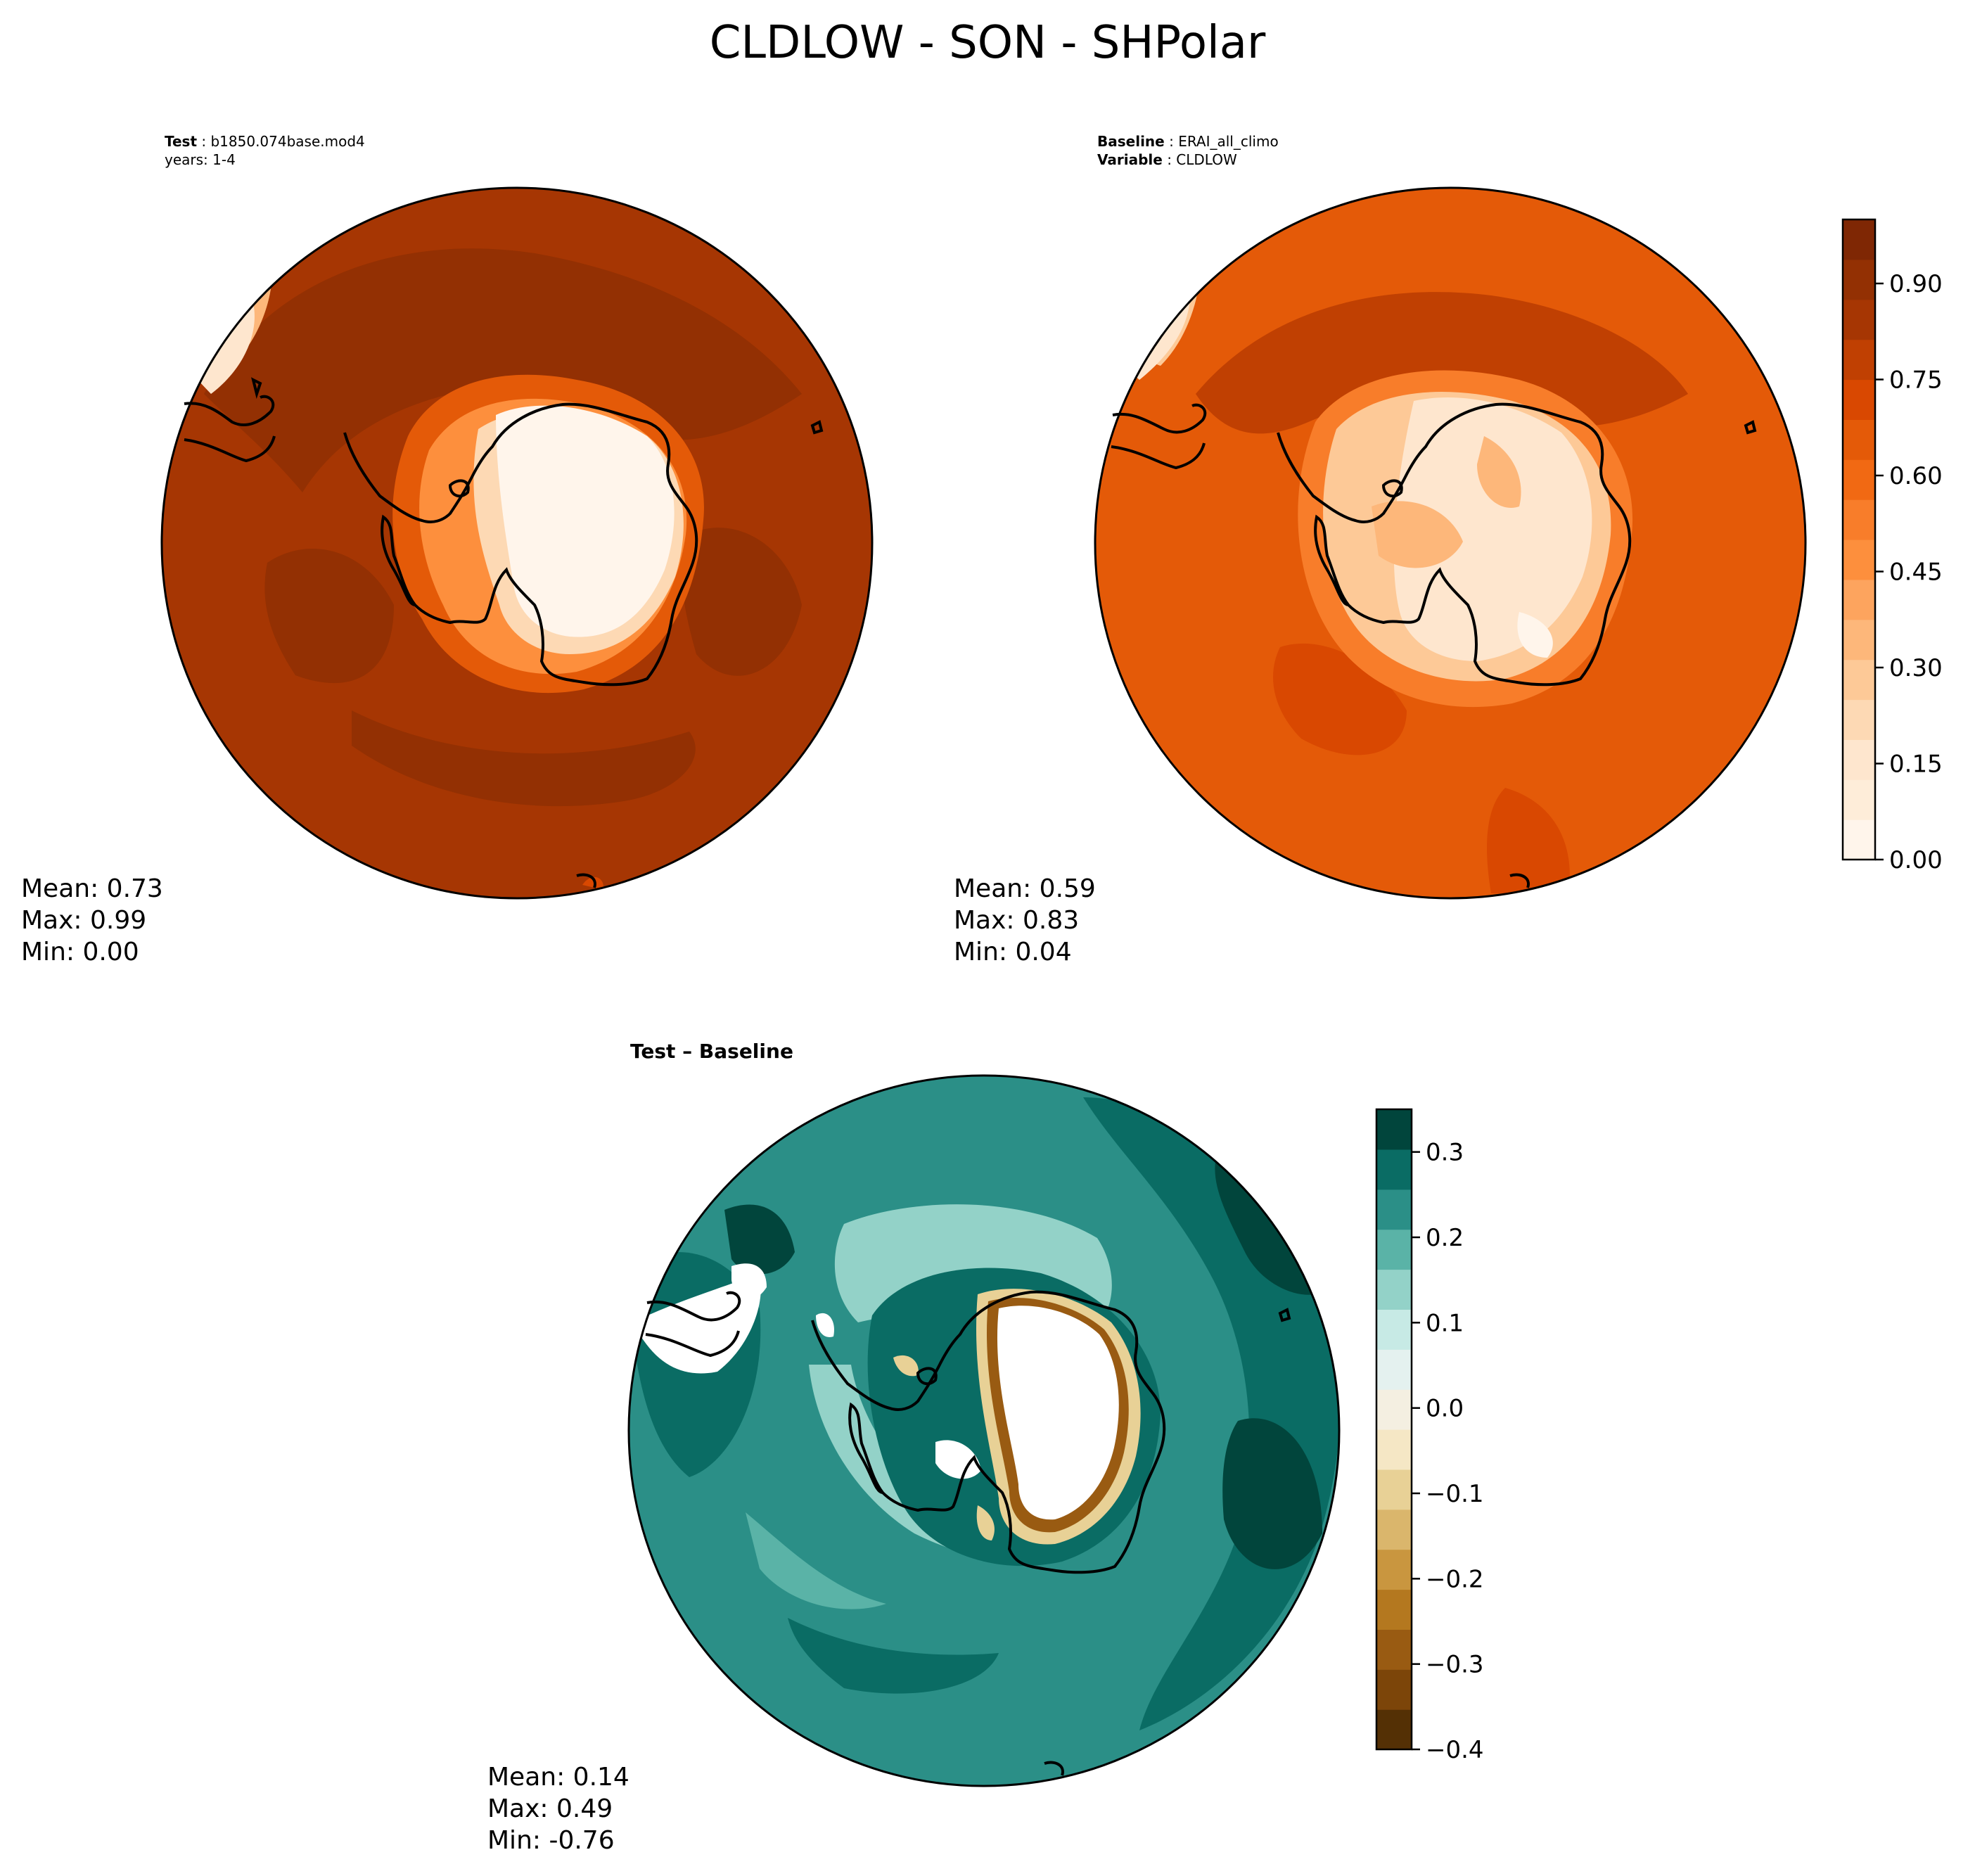 This screenshot has width=1975, height=1876. I want to click on main-colorbar-tick-label: 0.15, so click(1916, 765).